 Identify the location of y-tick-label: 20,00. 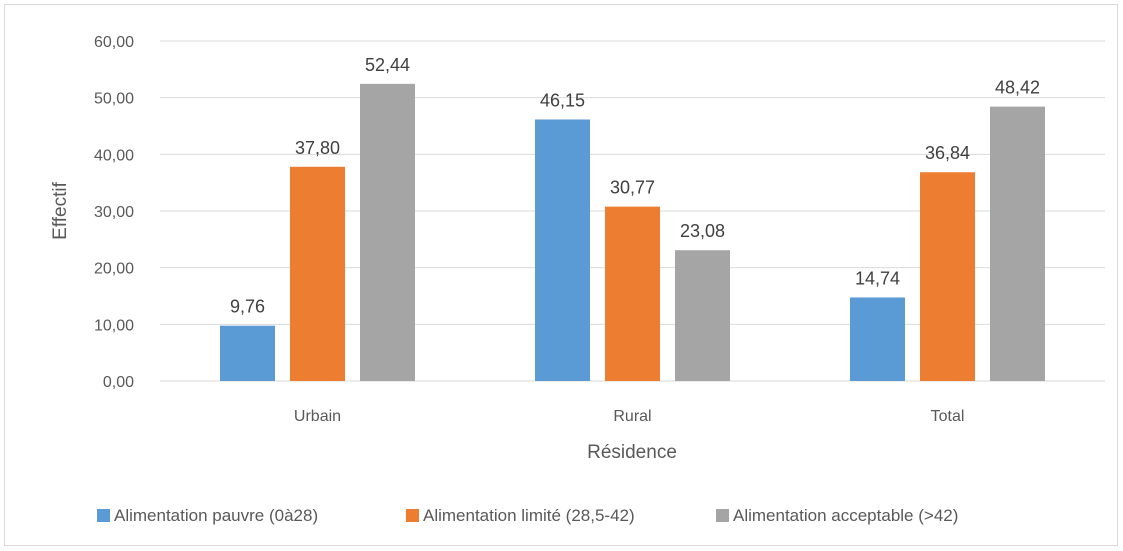
(114, 269).